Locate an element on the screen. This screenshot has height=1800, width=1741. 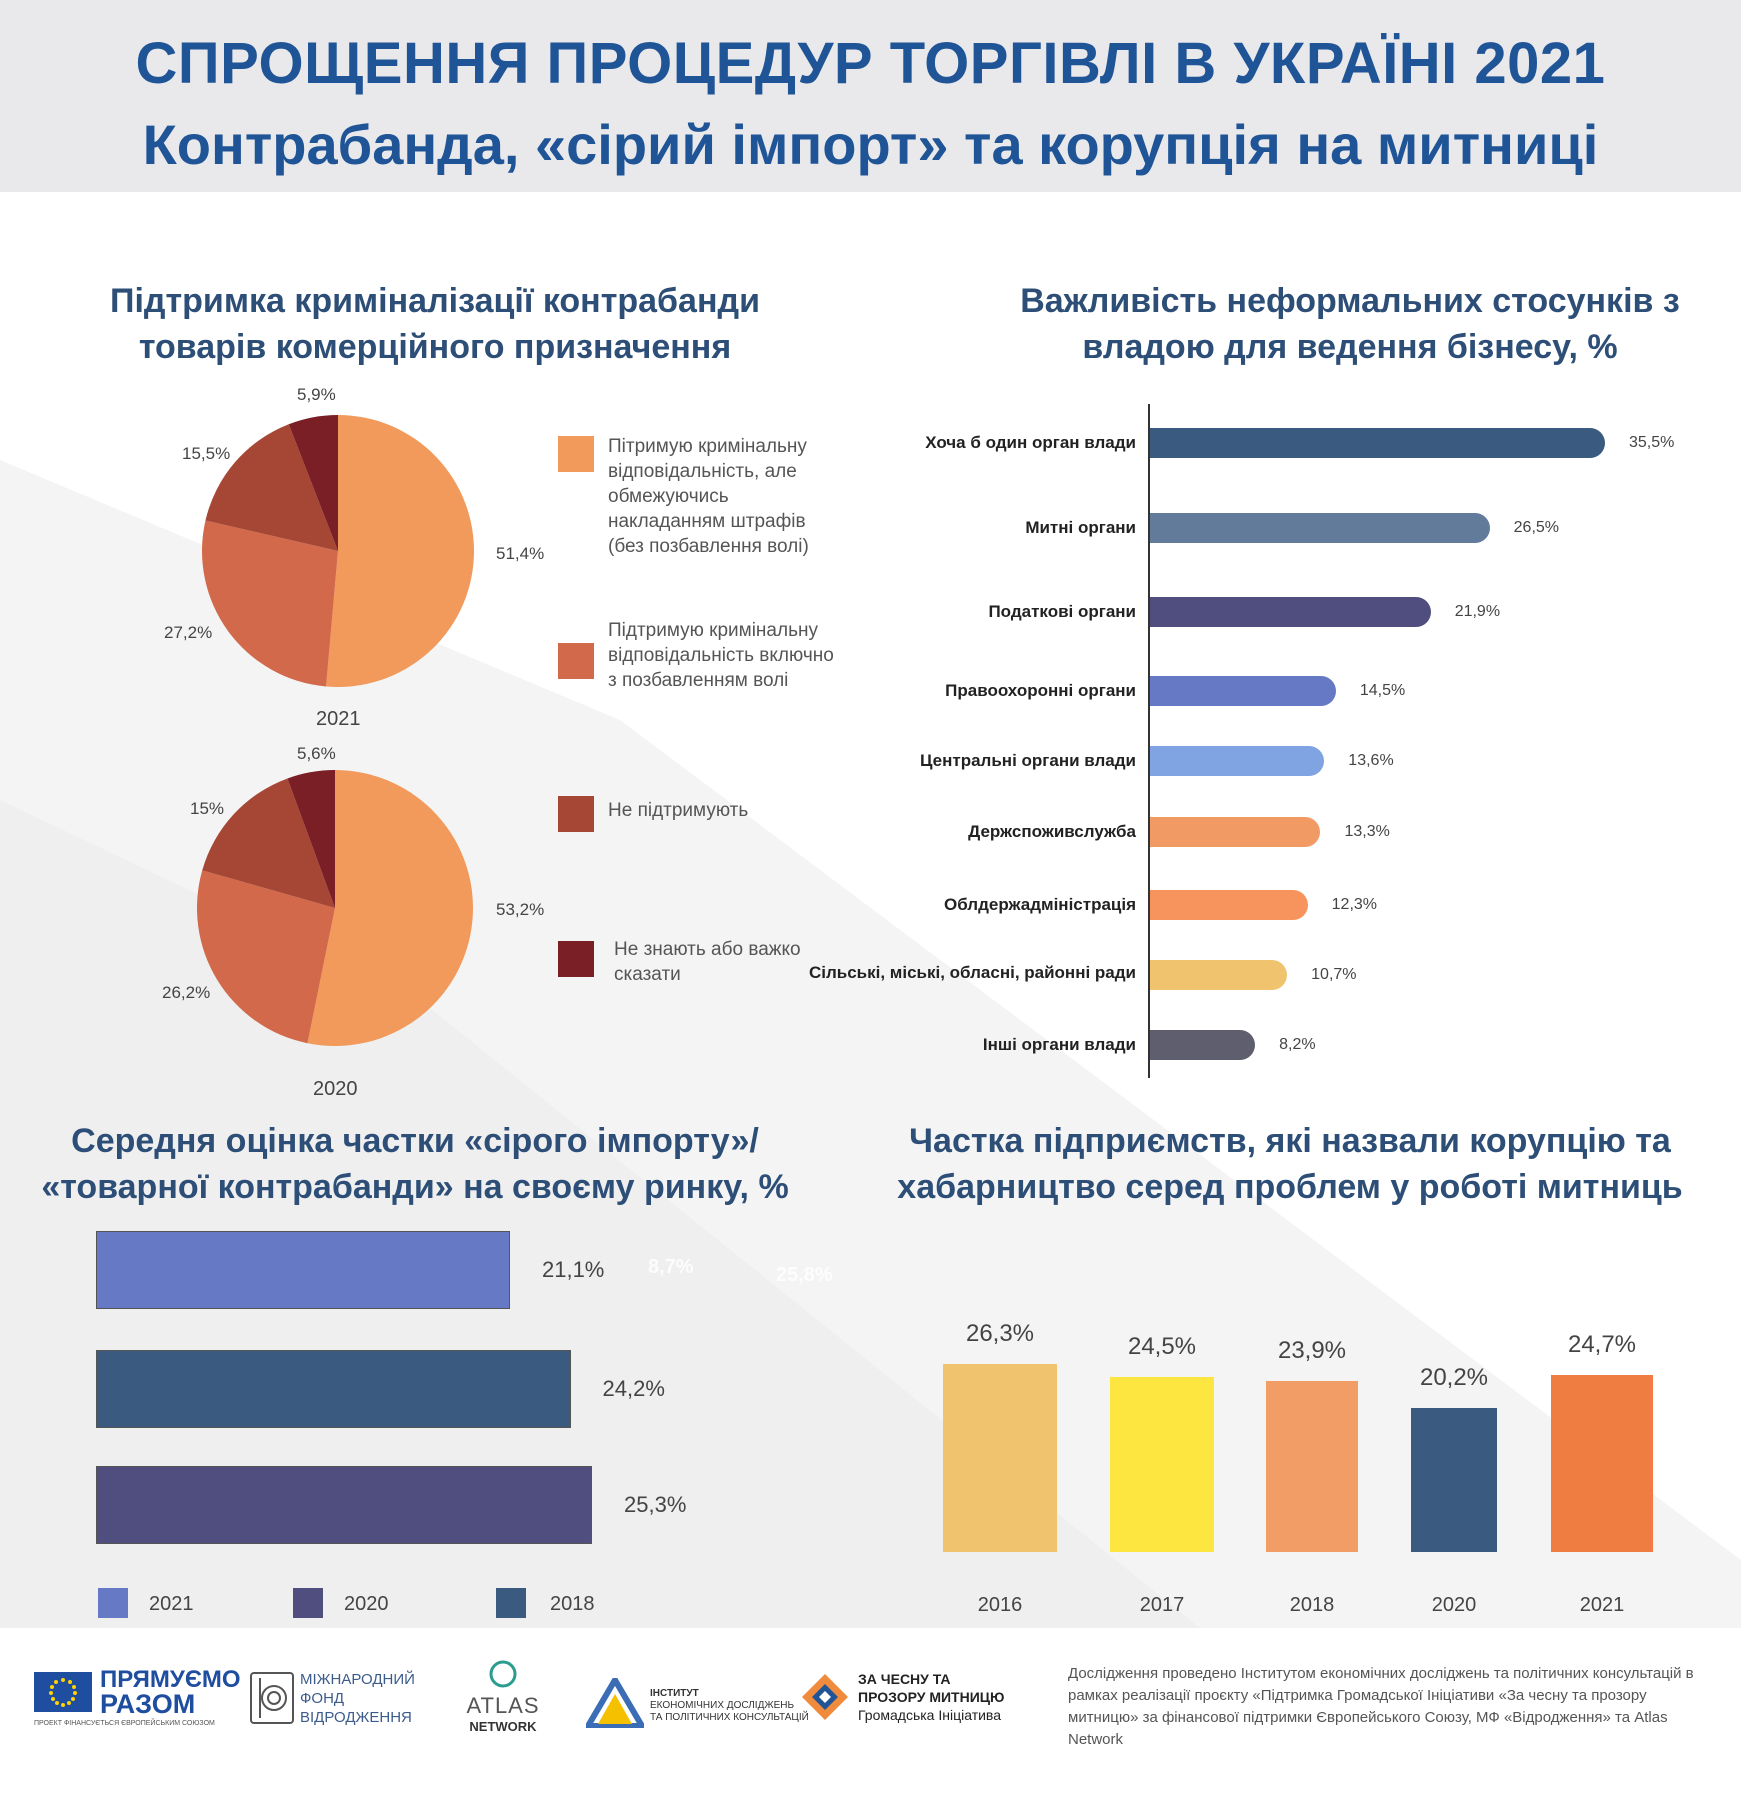
bar-value-label: 25,3% is located at coordinates (655, 1504).